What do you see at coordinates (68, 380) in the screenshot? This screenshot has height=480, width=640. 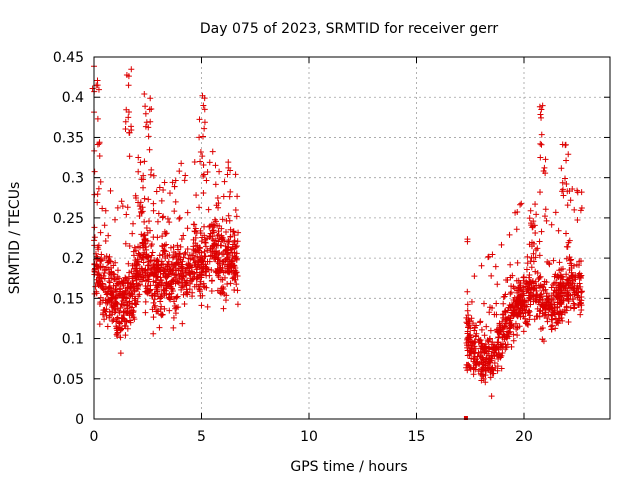 I see `y-tick-label: 0.05` at bounding box center [68, 380].